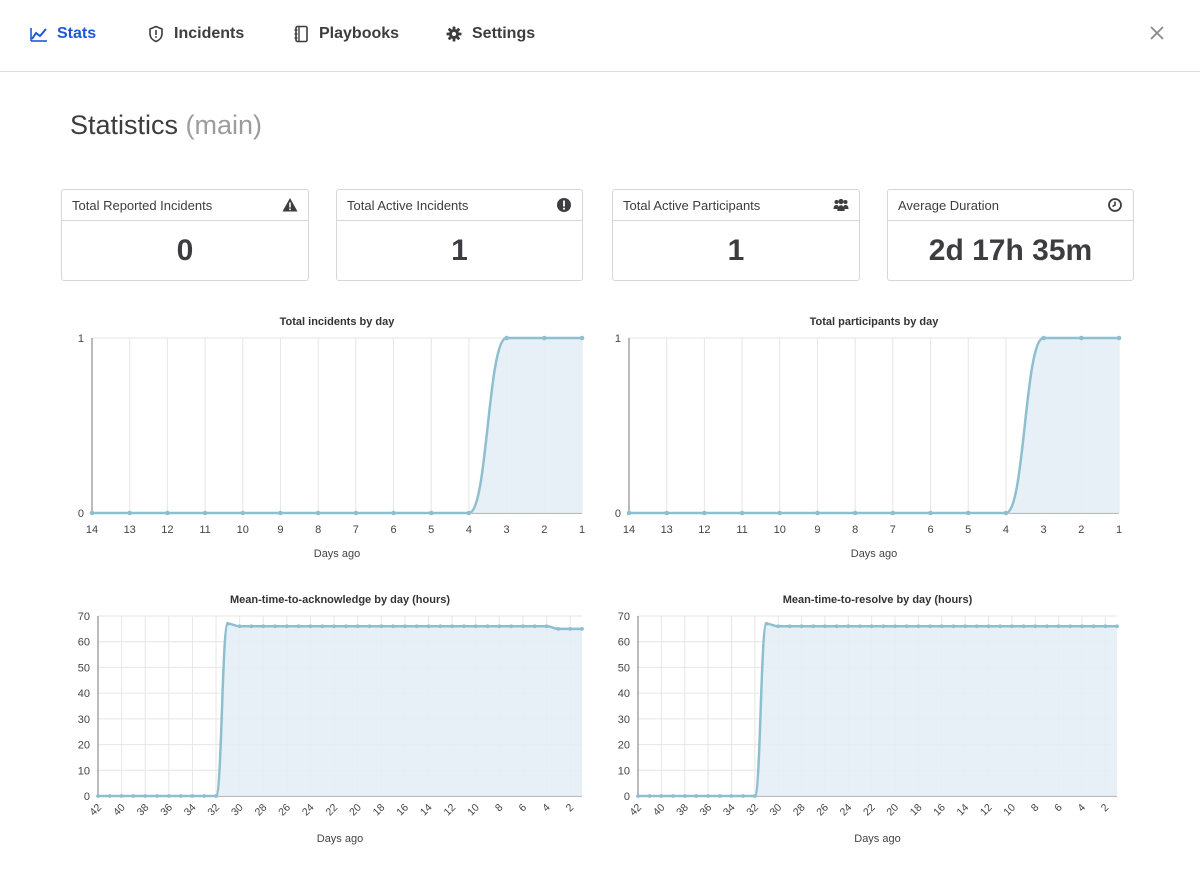 This screenshot has width=1200, height=875. What do you see at coordinates (459, 235) in the screenshot?
I see `stat-card-total-active-incidents: Total Active Incidents 1` at bounding box center [459, 235].